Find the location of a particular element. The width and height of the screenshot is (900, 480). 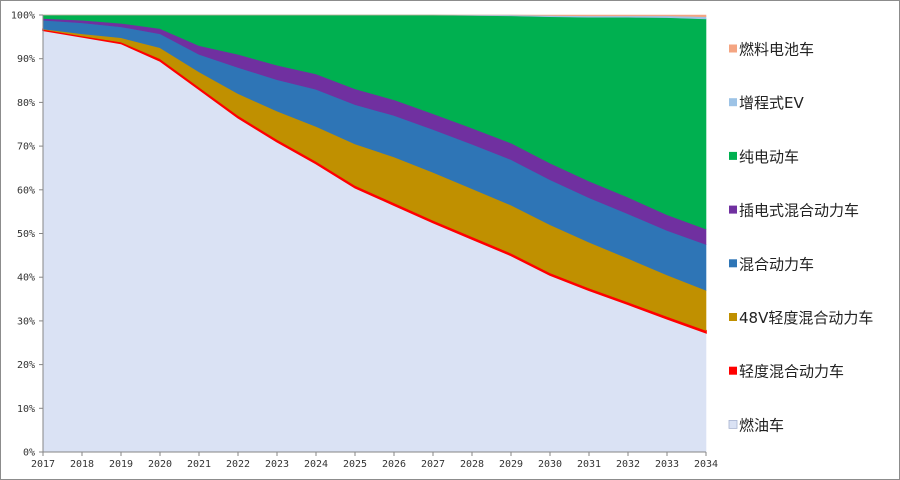

legend-label: 纯电动车 is located at coordinates (769, 157).